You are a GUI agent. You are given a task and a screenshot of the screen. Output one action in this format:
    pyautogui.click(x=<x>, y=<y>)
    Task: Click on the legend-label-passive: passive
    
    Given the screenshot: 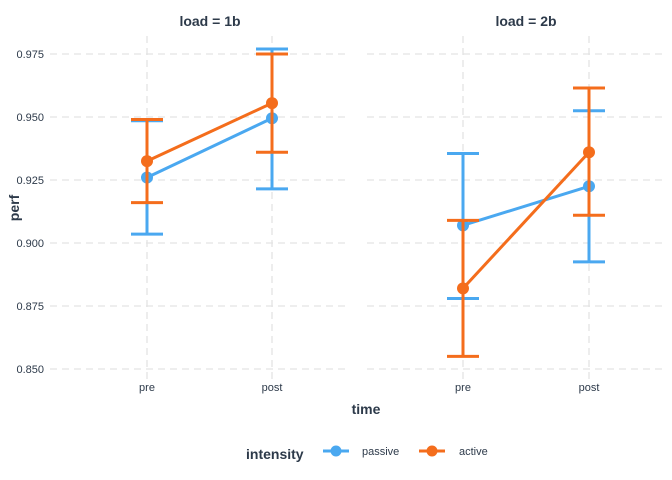 What is the action you would take?
    pyautogui.click(x=380, y=452)
    